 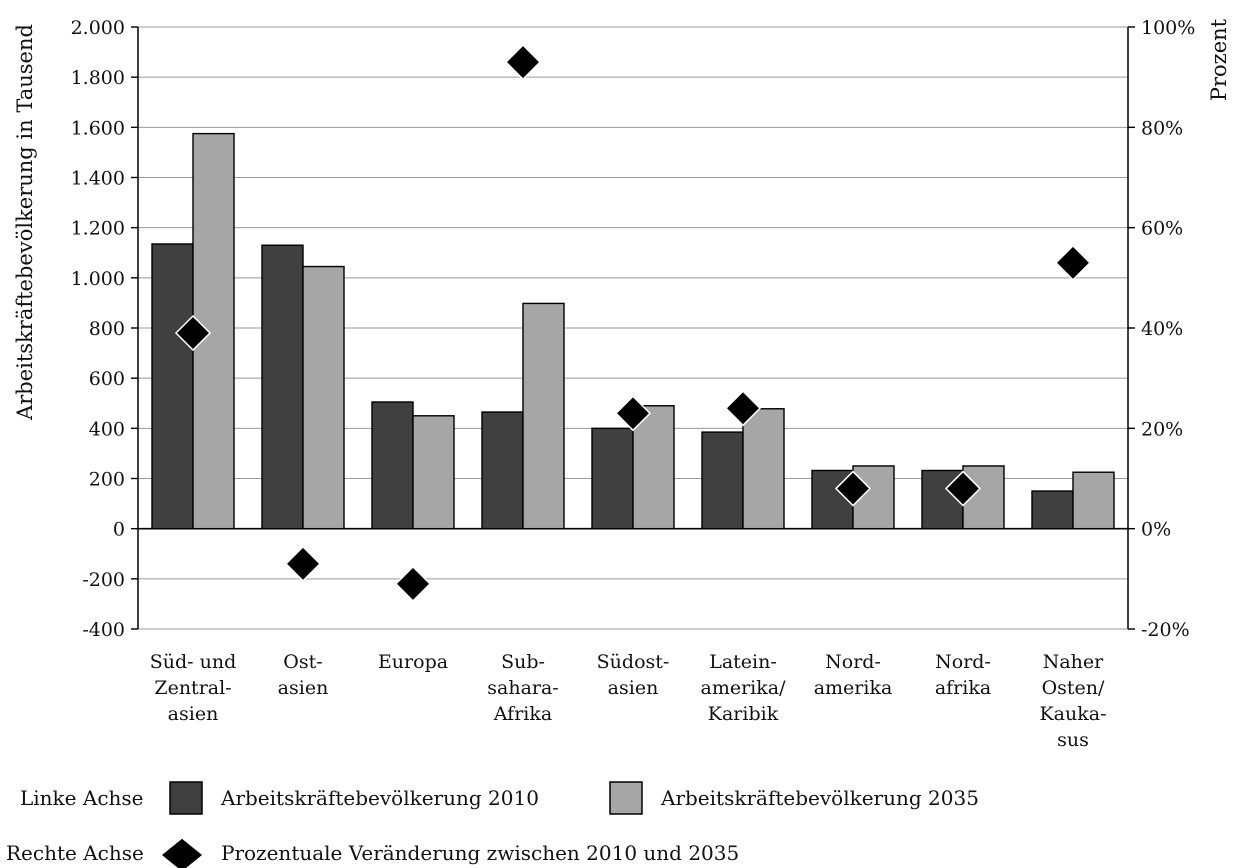 What do you see at coordinates (744, 688) in the screenshot?
I see `category-label: Latein-amerika/Karibik` at bounding box center [744, 688].